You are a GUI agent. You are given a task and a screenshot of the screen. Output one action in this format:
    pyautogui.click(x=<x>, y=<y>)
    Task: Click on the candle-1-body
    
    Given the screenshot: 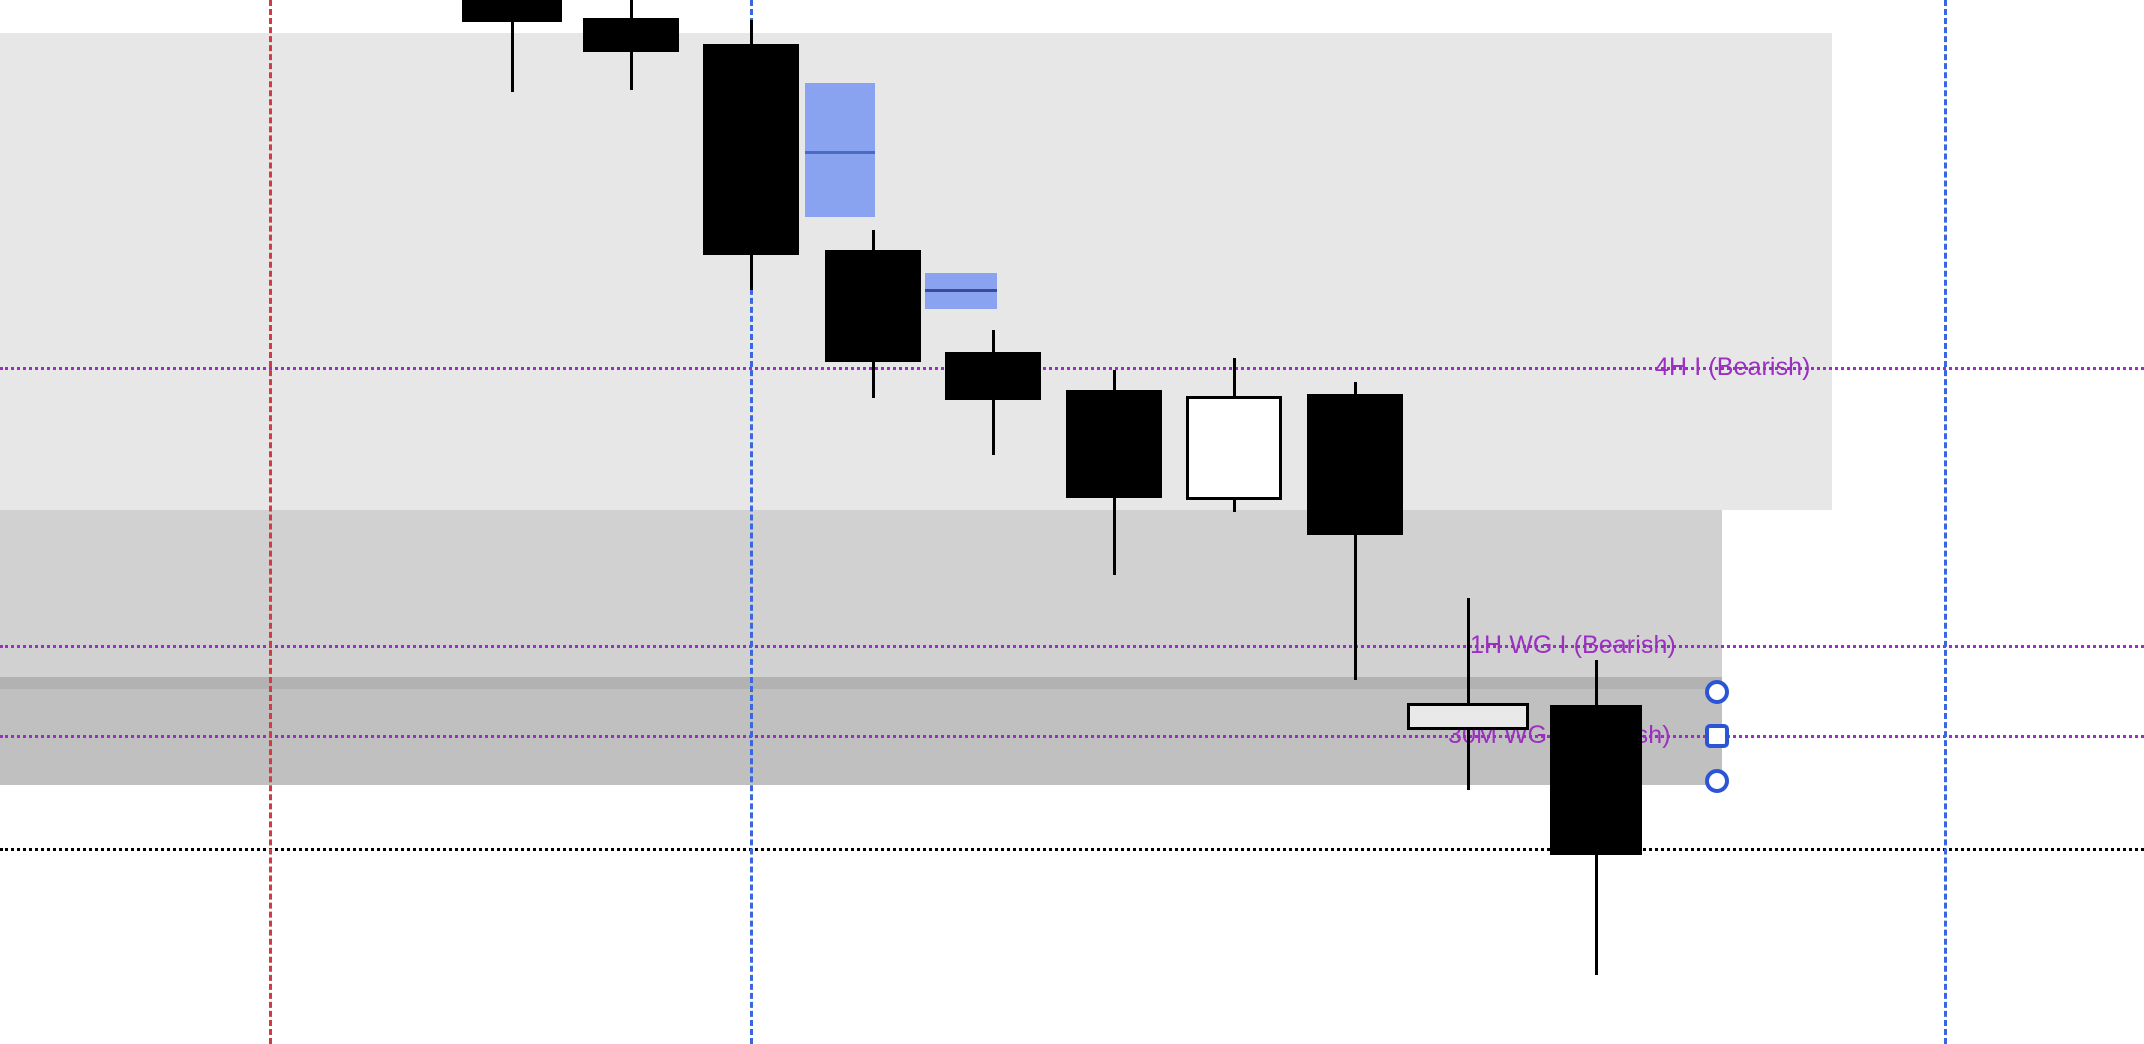 What is the action you would take?
    pyautogui.click(x=631, y=35)
    